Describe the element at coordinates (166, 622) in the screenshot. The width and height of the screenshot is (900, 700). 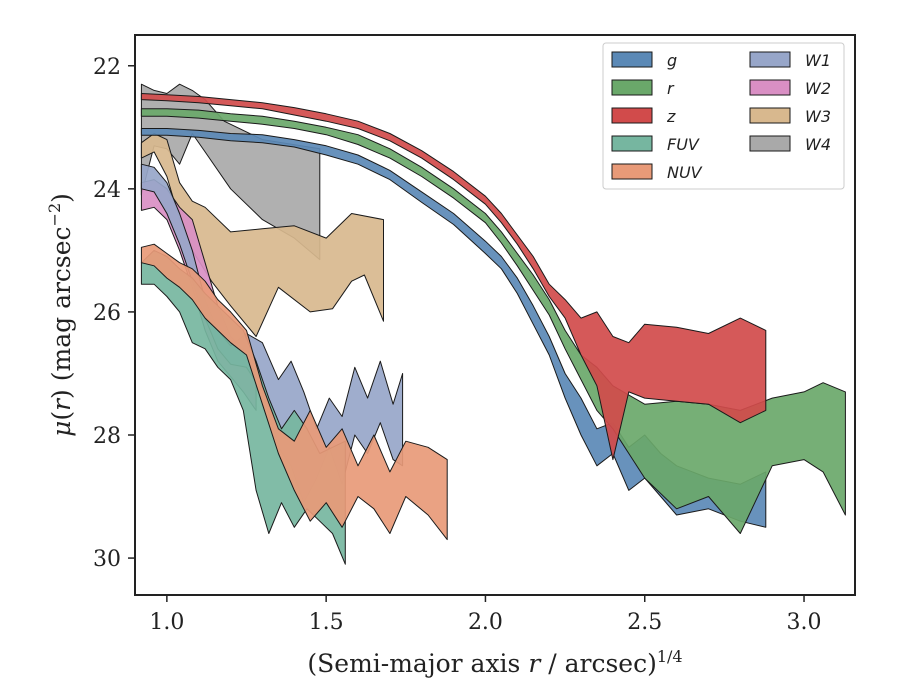
I see `x-tick-label: 1.0` at that location.